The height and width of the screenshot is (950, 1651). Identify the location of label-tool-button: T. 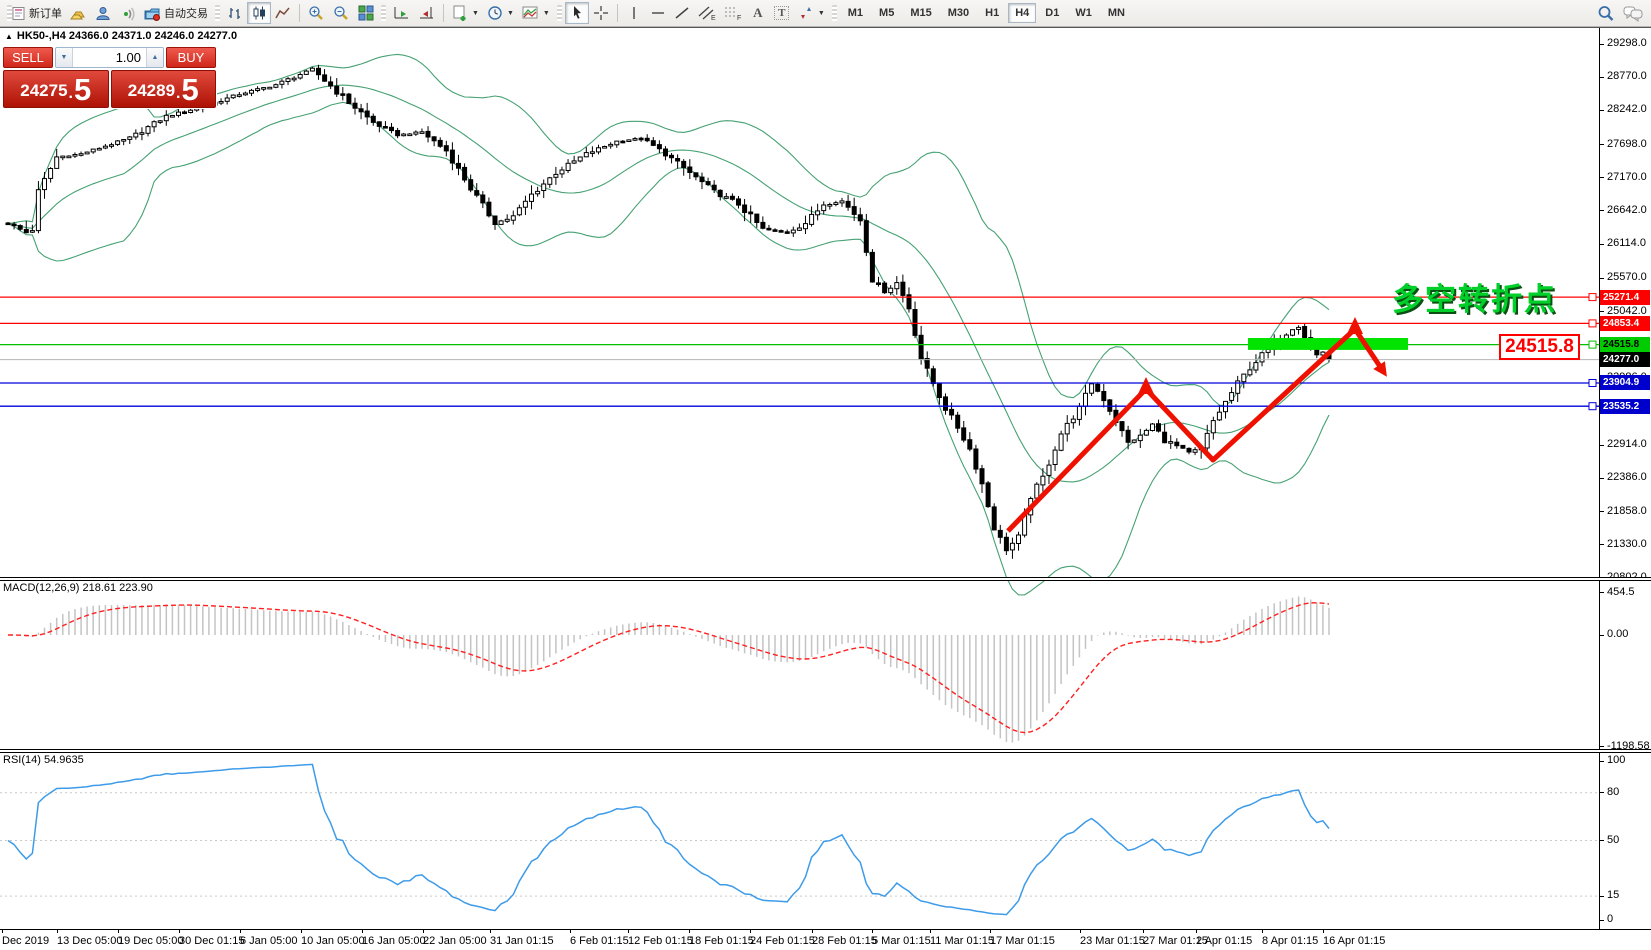
(782, 13).